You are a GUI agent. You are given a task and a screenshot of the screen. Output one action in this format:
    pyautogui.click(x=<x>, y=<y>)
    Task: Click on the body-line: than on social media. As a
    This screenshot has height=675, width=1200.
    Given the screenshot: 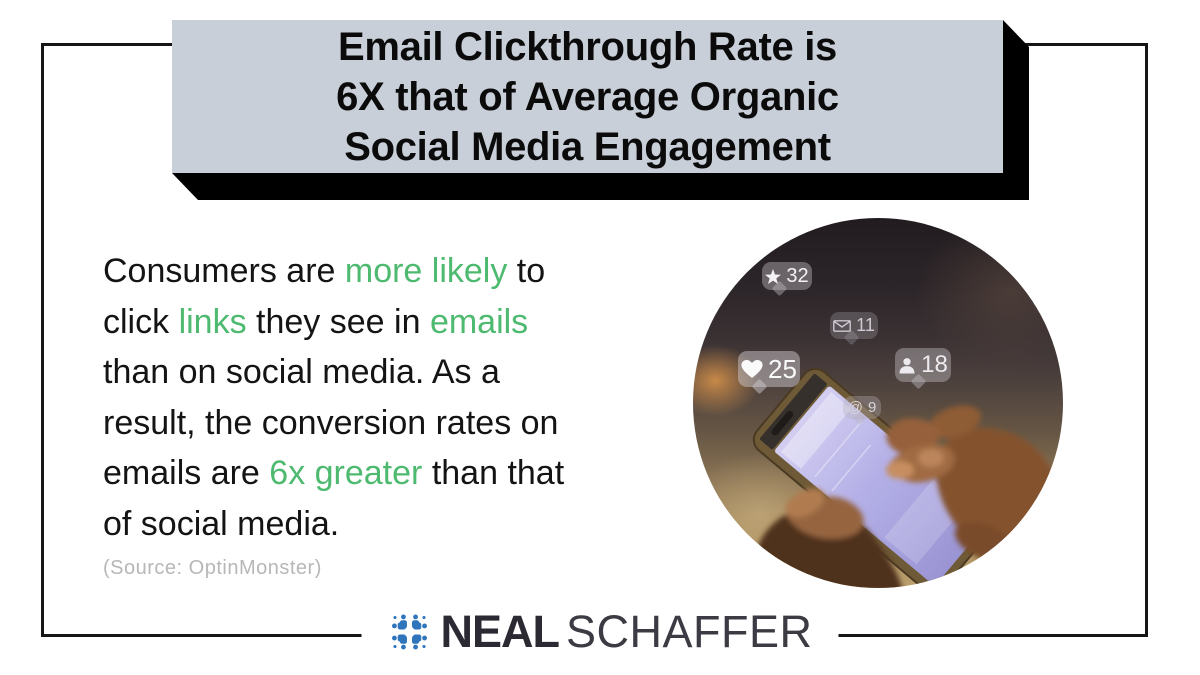 What is the action you would take?
    pyautogui.click(x=333, y=372)
    